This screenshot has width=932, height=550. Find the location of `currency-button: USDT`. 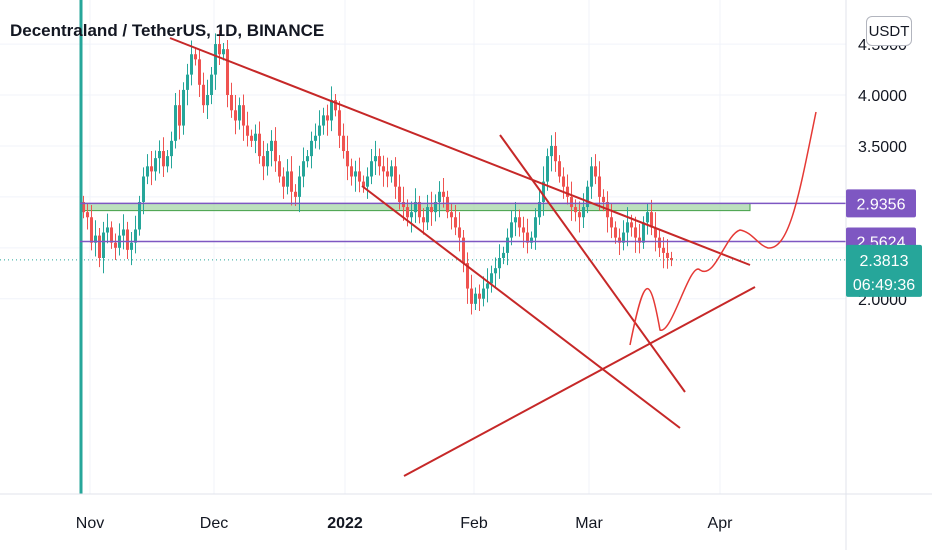

currency-button: USDT is located at coordinates (889, 31).